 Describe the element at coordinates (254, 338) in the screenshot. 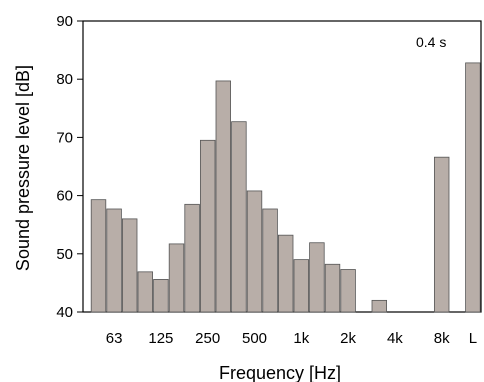

I see `x-tick-label: 500` at that location.